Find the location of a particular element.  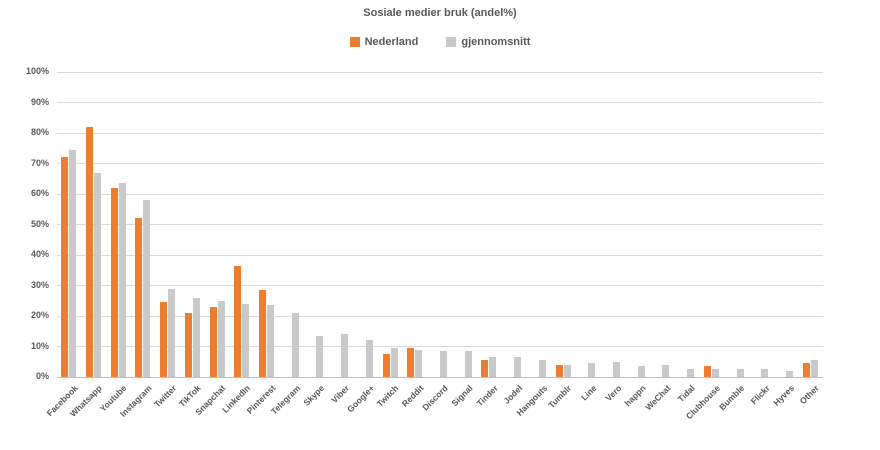

y-axis-label: 30% is located at coordinates (39, 284).